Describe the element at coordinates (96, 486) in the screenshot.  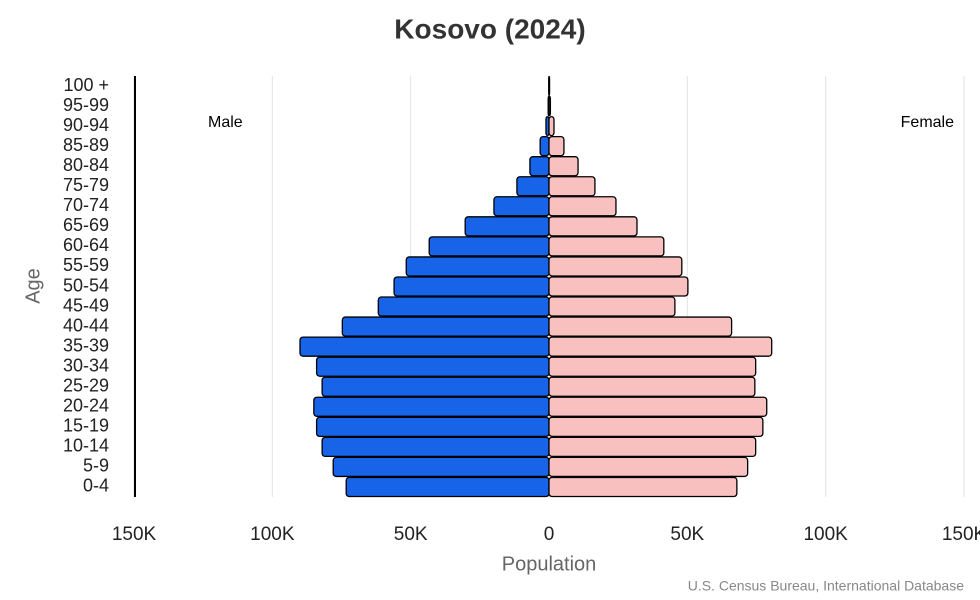
I see `y-tick-label: 0-4` at that location.